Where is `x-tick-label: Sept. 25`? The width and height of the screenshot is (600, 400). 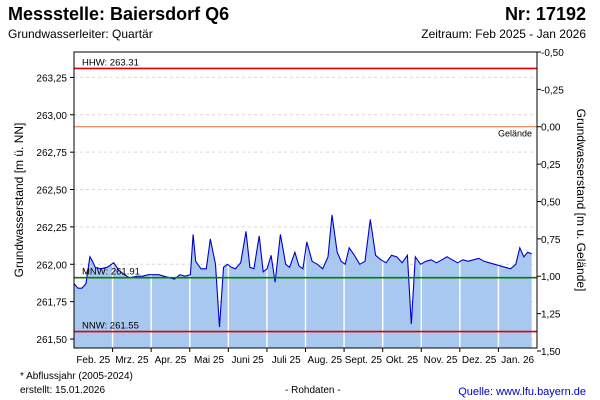 x-tick-label: Sept. 25 is located at coordinates (364, 360).